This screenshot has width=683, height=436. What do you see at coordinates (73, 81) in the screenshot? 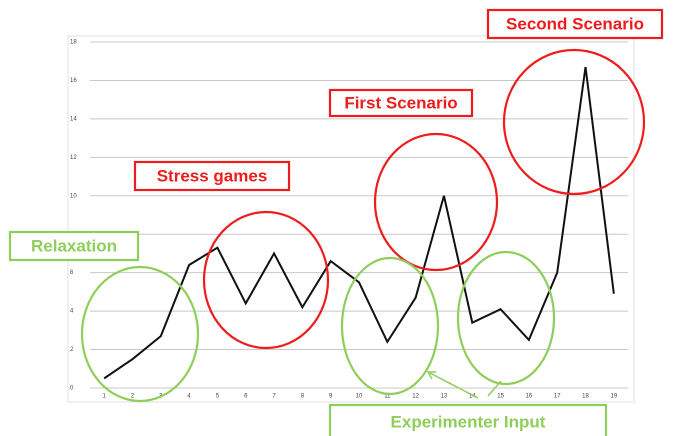
I see `y-tick-label: 16` at bounding box center [73, 81].